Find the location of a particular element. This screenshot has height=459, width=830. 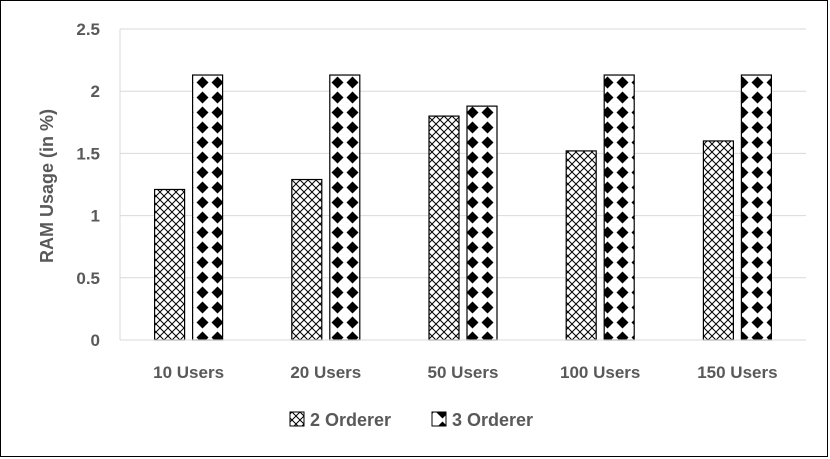

bar-2-orderer-100-users is located at coordinates (581, 245).